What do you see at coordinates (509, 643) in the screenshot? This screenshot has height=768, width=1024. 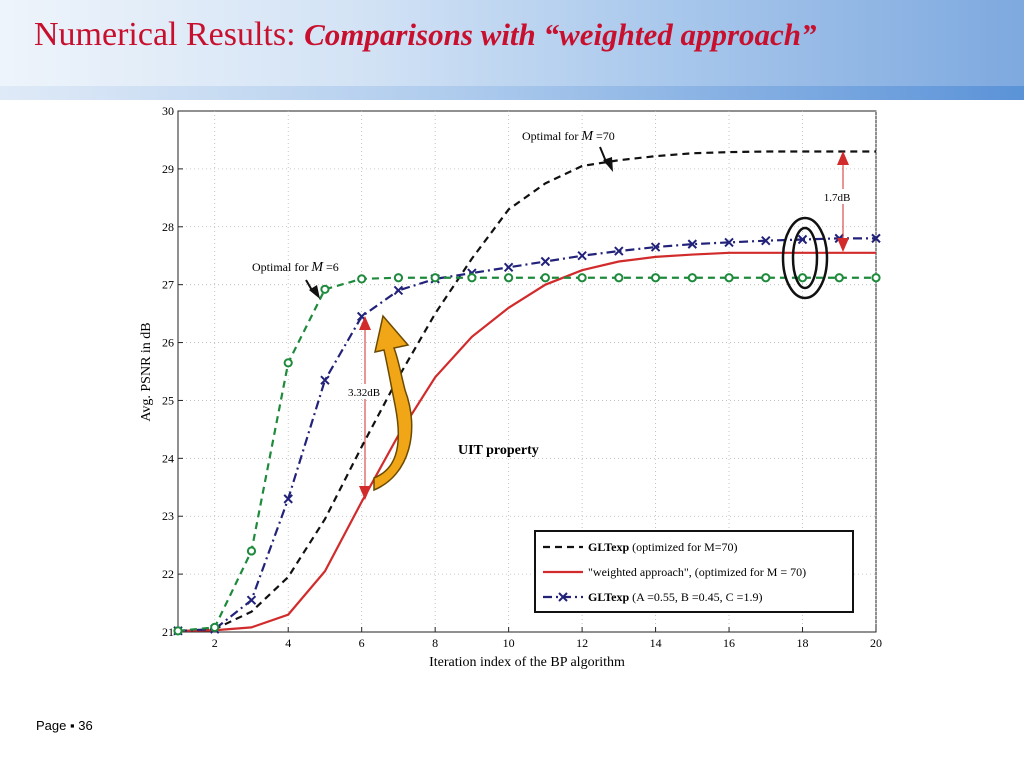 I see `x-tick-label: 10` at bounding box center [509, 643].